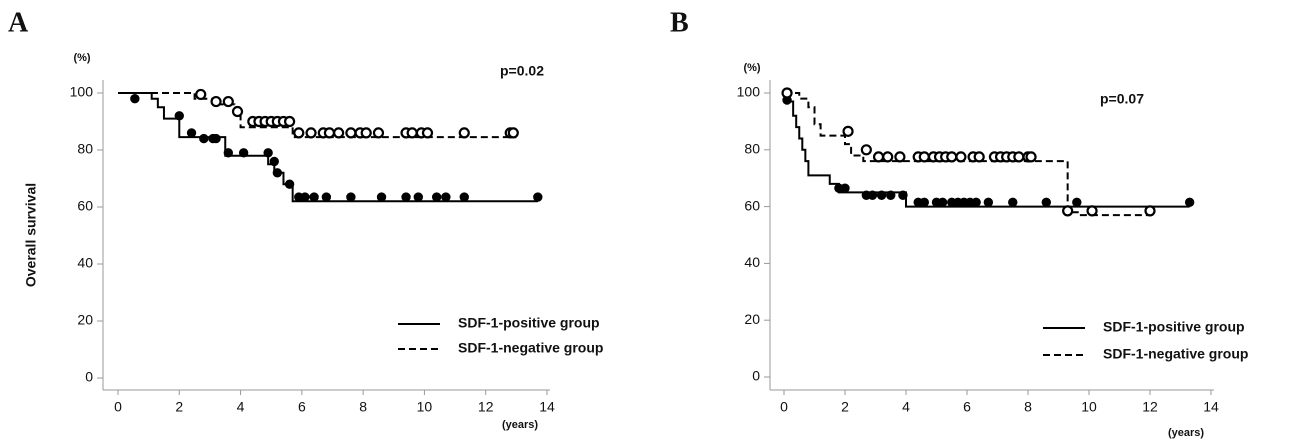 The height and width of the screenshot is (439, 1296). What do you see at coordinates (522, 71) in the screenshot?
I see `annotation: p=0.02` at bounding box center [522, 71].